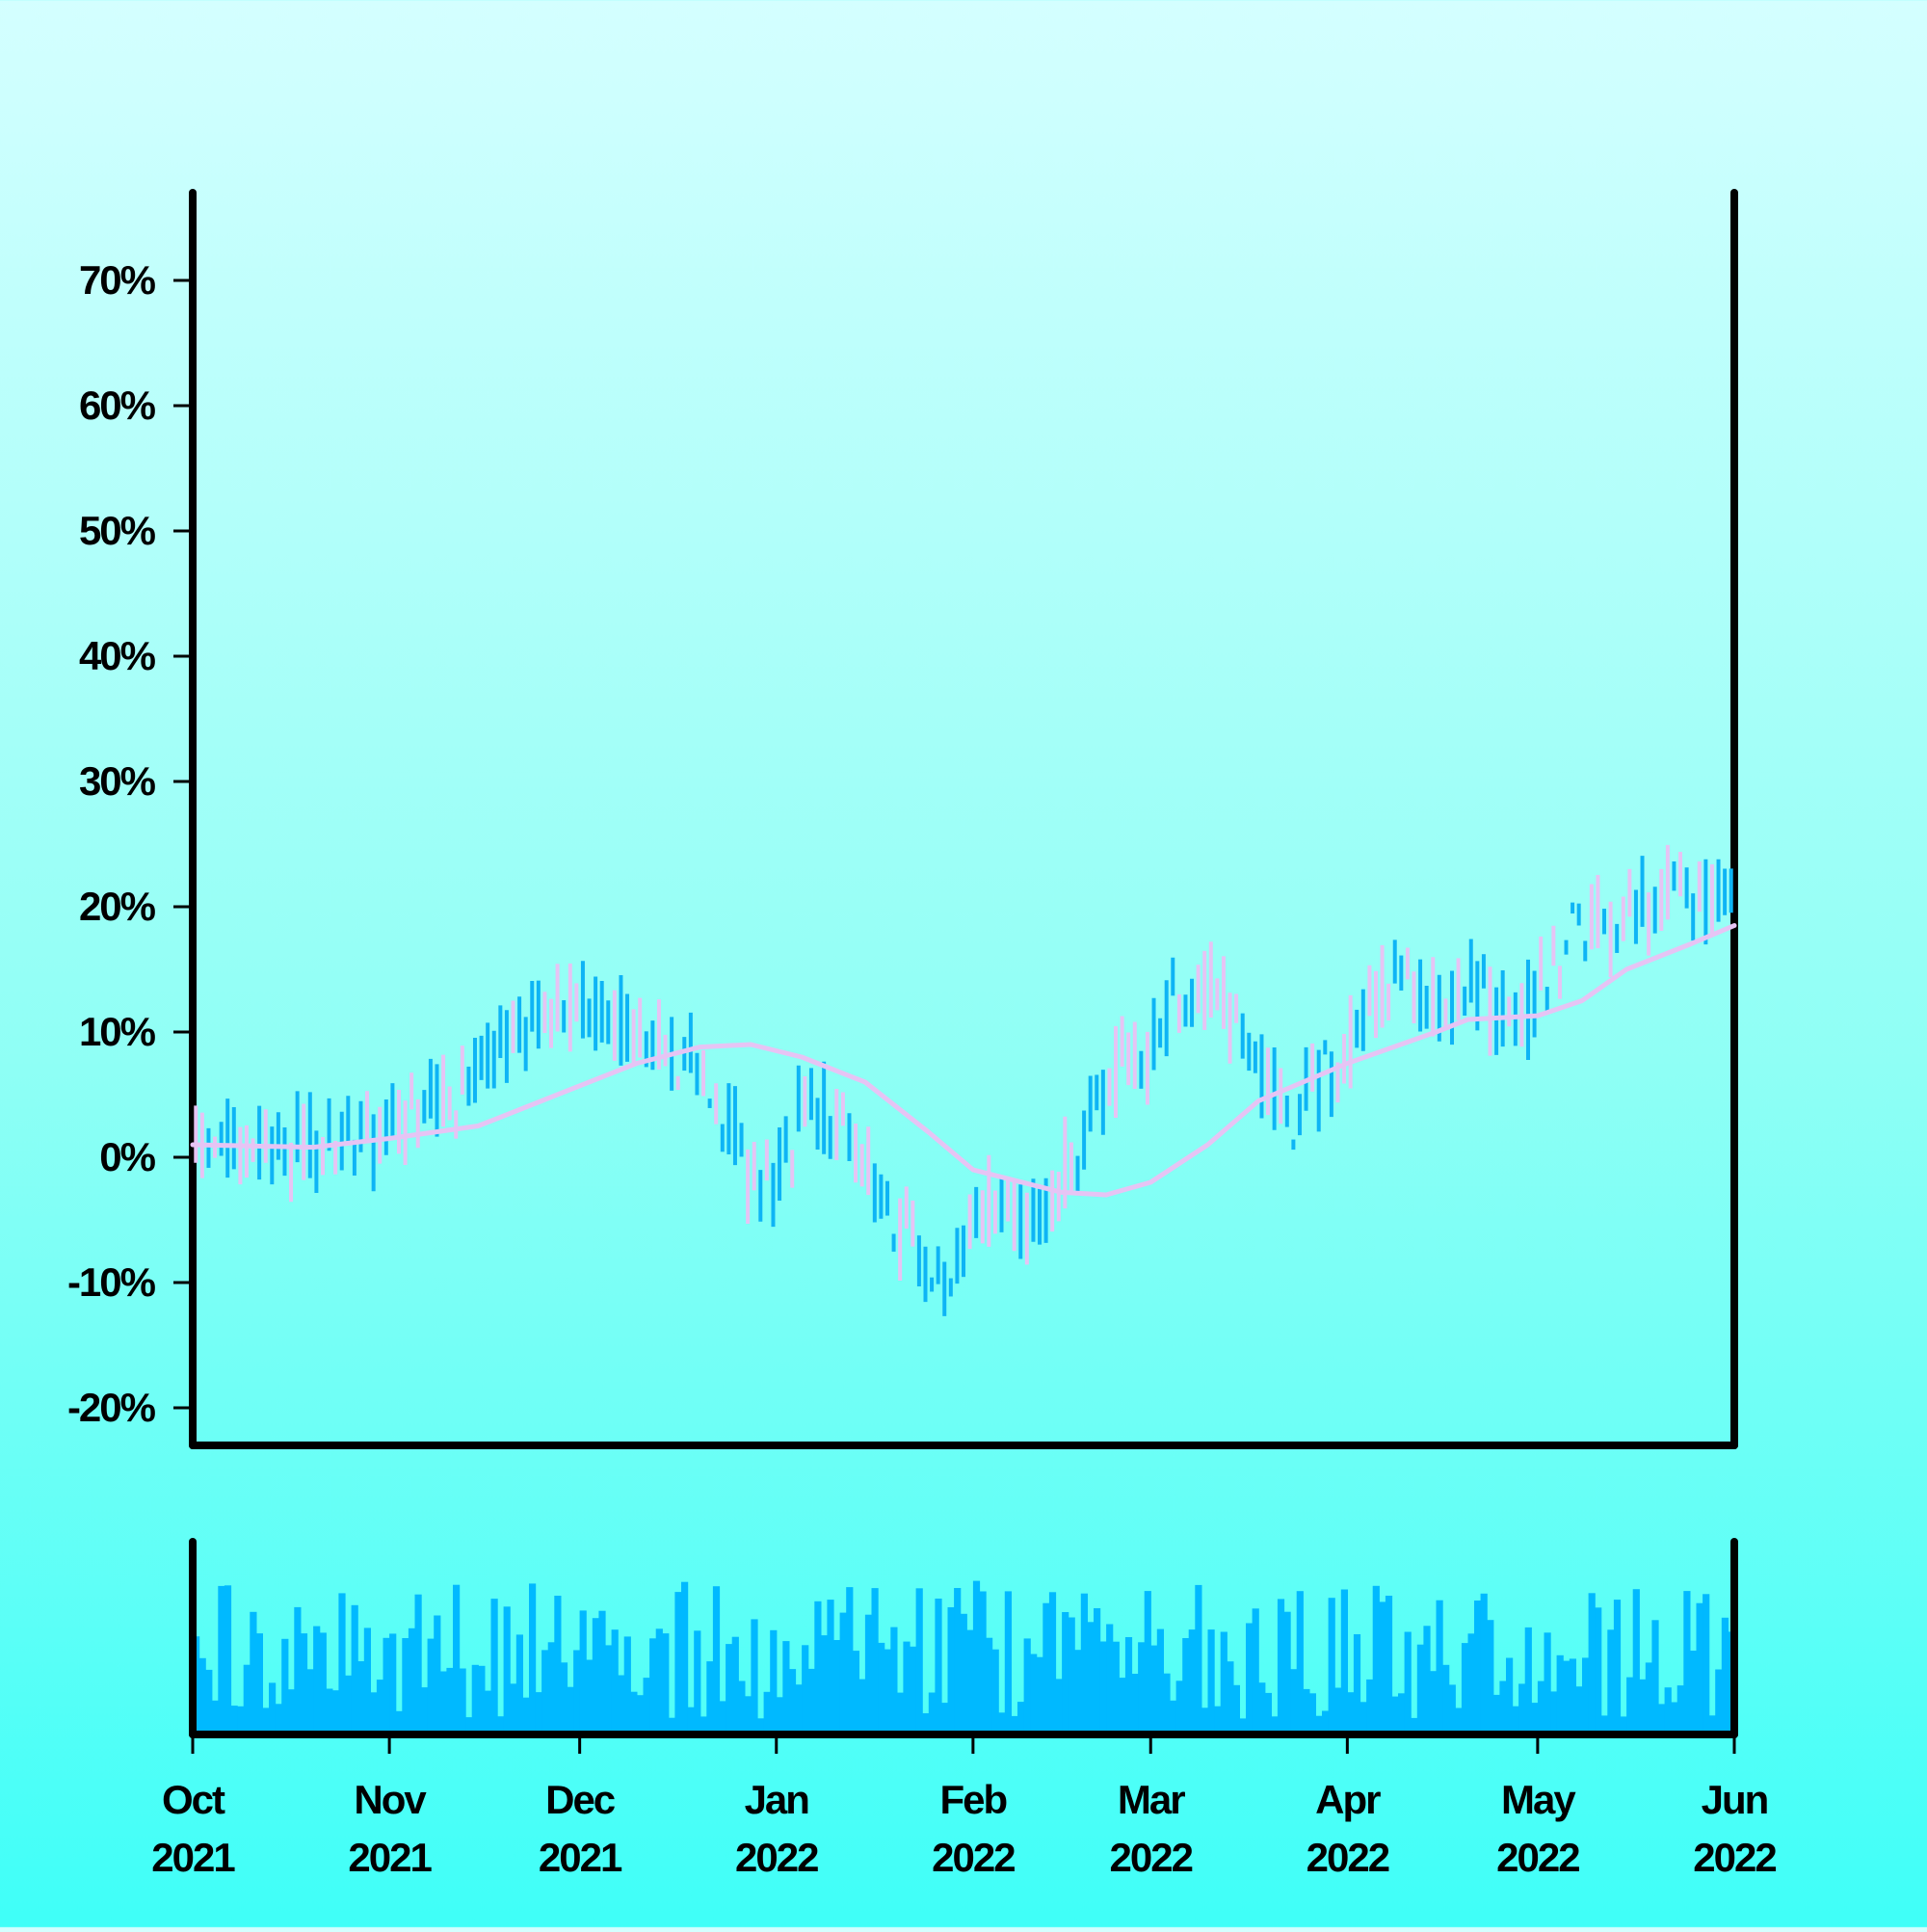 The image size is (1927, 1932). I want to click on x-tick-label-month: Nov, so click(391, 1799).